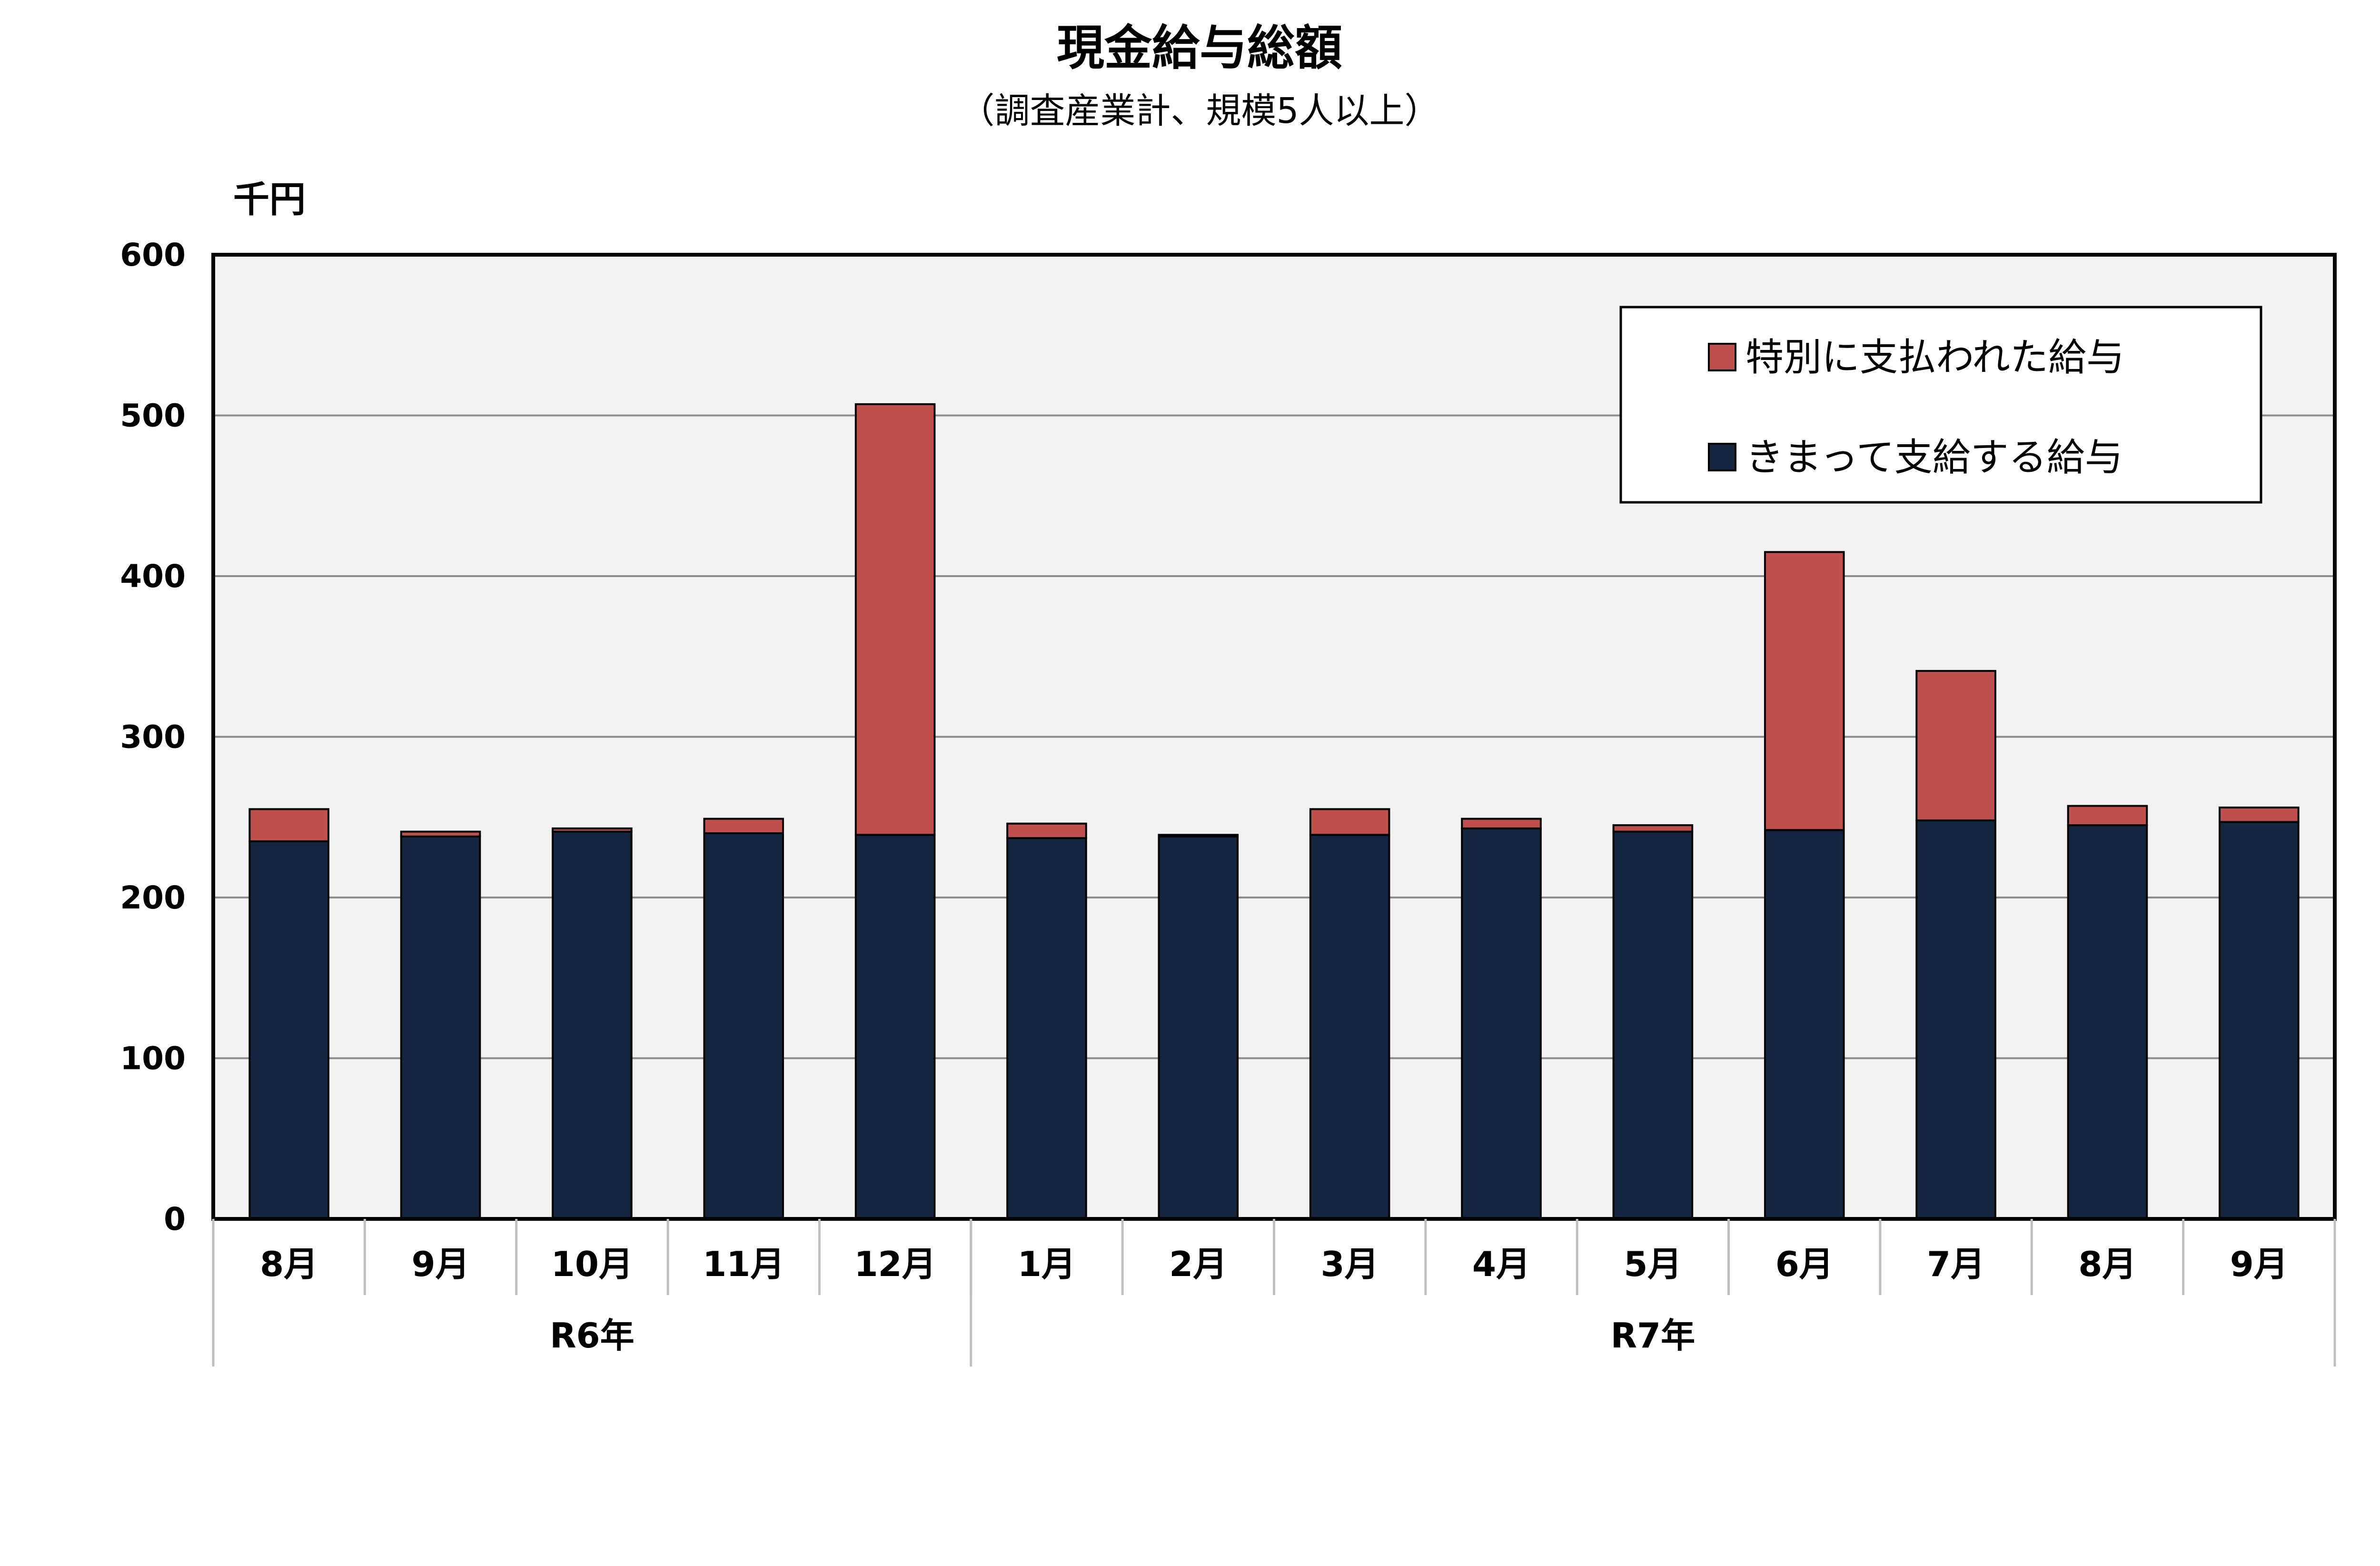 The image size is (2380, 1566). I want to click on y-tick-label: 0, so click(175, 1219).